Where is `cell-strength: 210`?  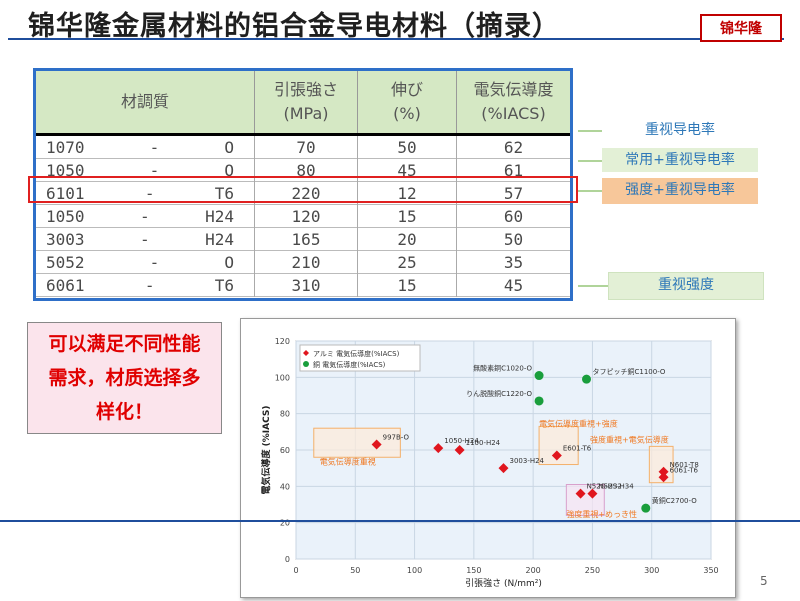 cell-strength: 210 is located at coordinates (306, 262).